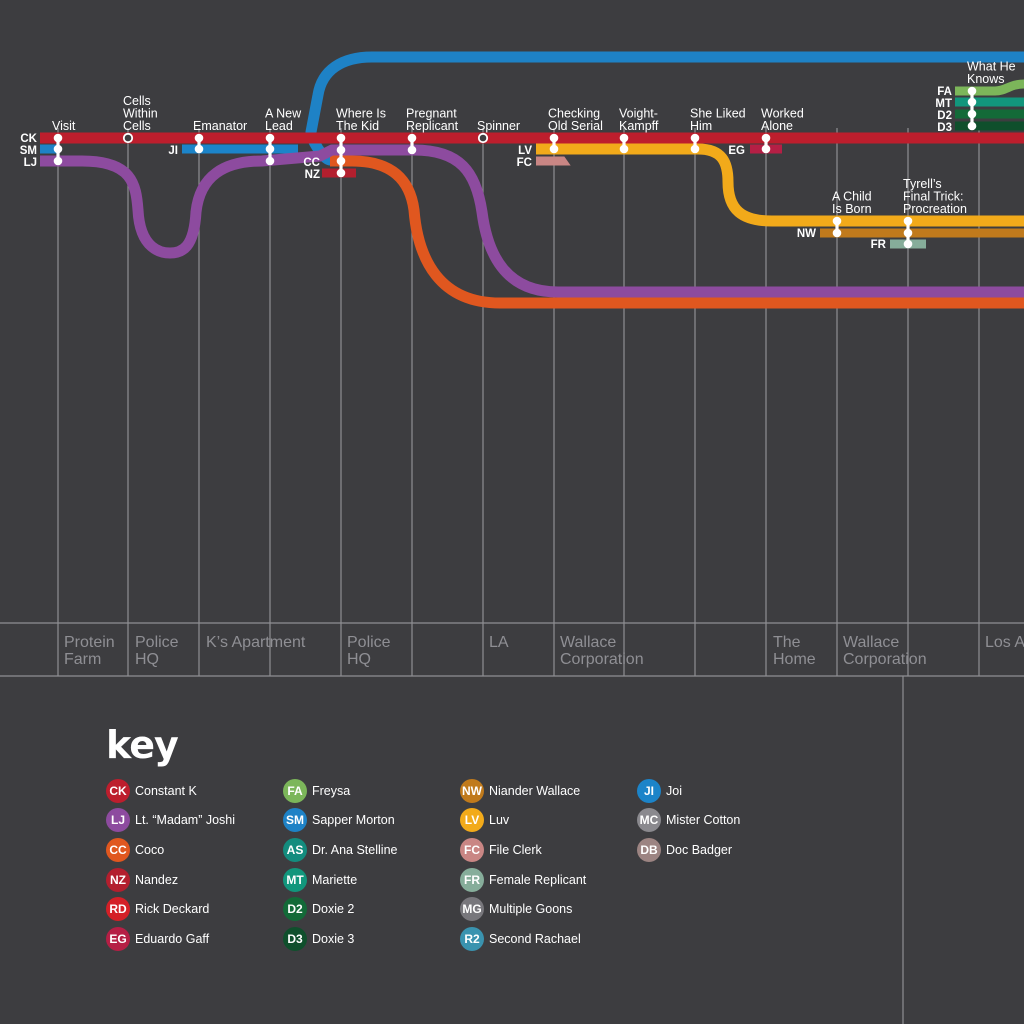  I want to click on key-item-r2: R2 Second Rachael, so click(548, 939).